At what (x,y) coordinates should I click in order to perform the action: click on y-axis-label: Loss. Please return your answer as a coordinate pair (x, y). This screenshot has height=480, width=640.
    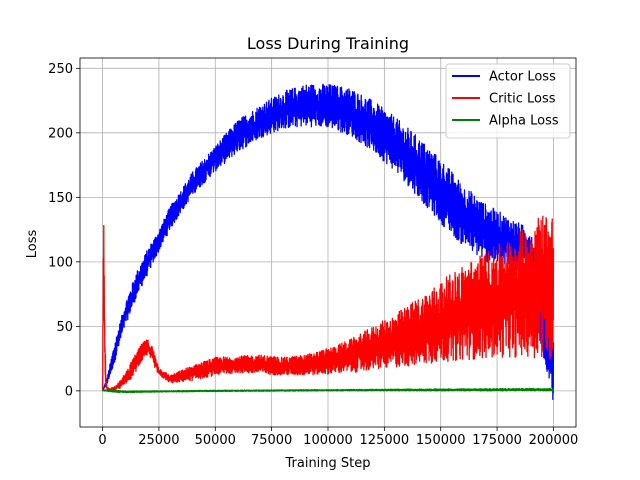
    Looking at the image, I should click on (32, 244).